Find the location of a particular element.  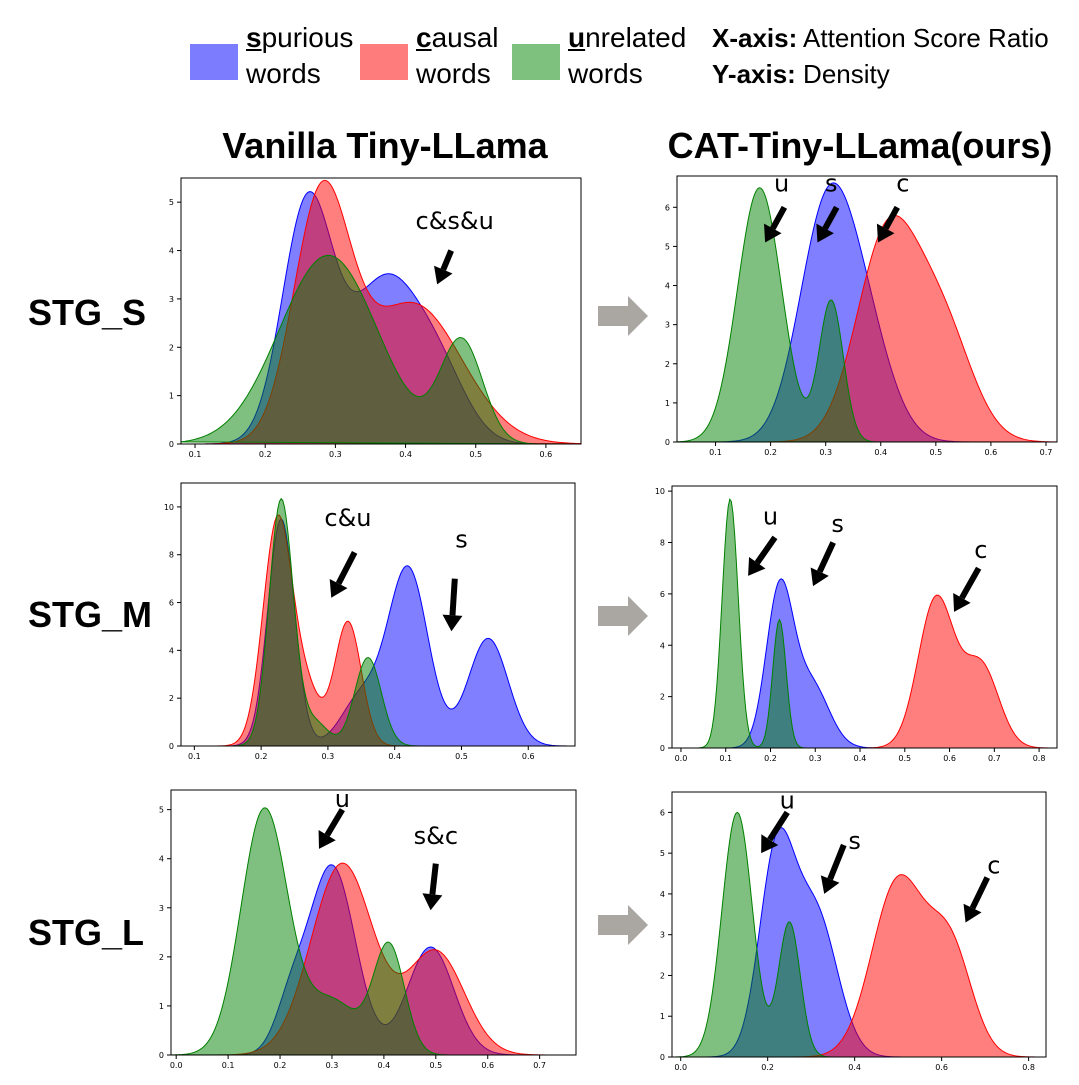

row-label-stg-s: STG_S is located at coordinates (87, 312).